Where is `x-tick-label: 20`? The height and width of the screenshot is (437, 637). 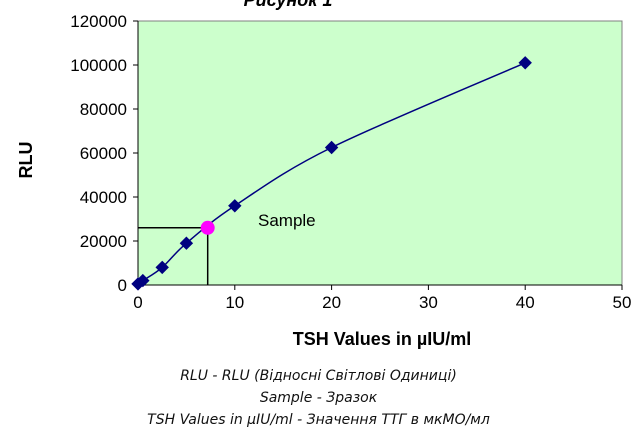 x-tick-label: 20 is located at coordinates (331, 302).